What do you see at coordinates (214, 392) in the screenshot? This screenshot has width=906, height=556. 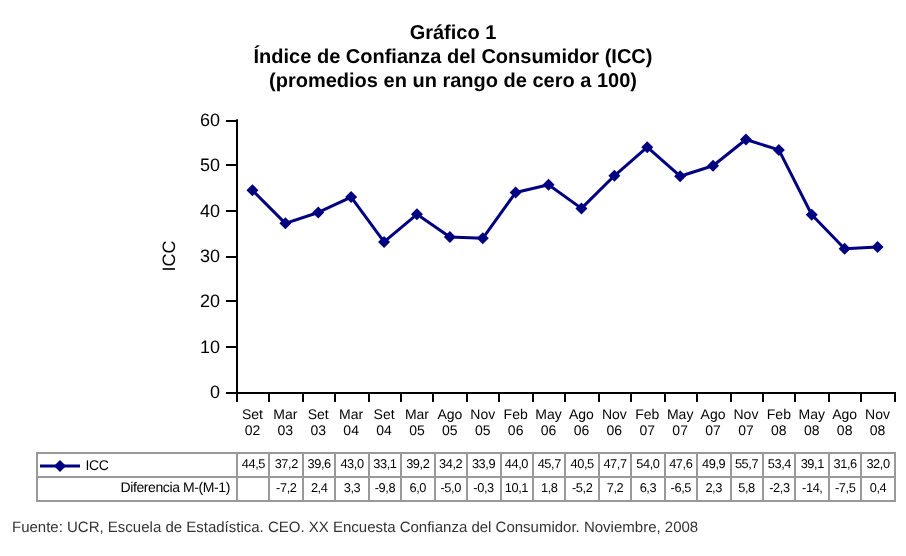 I see `y-tick-label: 0` at bounding box center [214, 392].